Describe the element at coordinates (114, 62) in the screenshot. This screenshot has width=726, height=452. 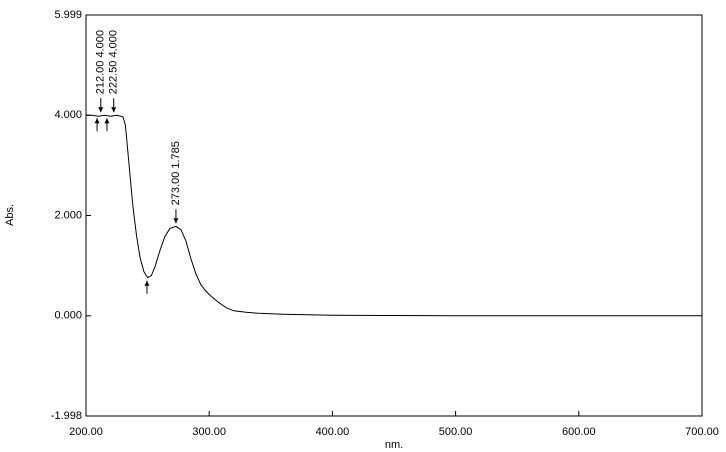
I see `peak-label: 222.50 4.000` at that location.